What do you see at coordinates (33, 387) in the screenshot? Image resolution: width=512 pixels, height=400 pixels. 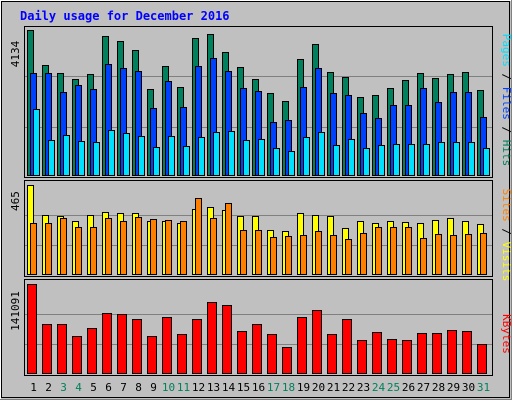 I see `x-label-day-1: 1` at bounding box center [33, 387].